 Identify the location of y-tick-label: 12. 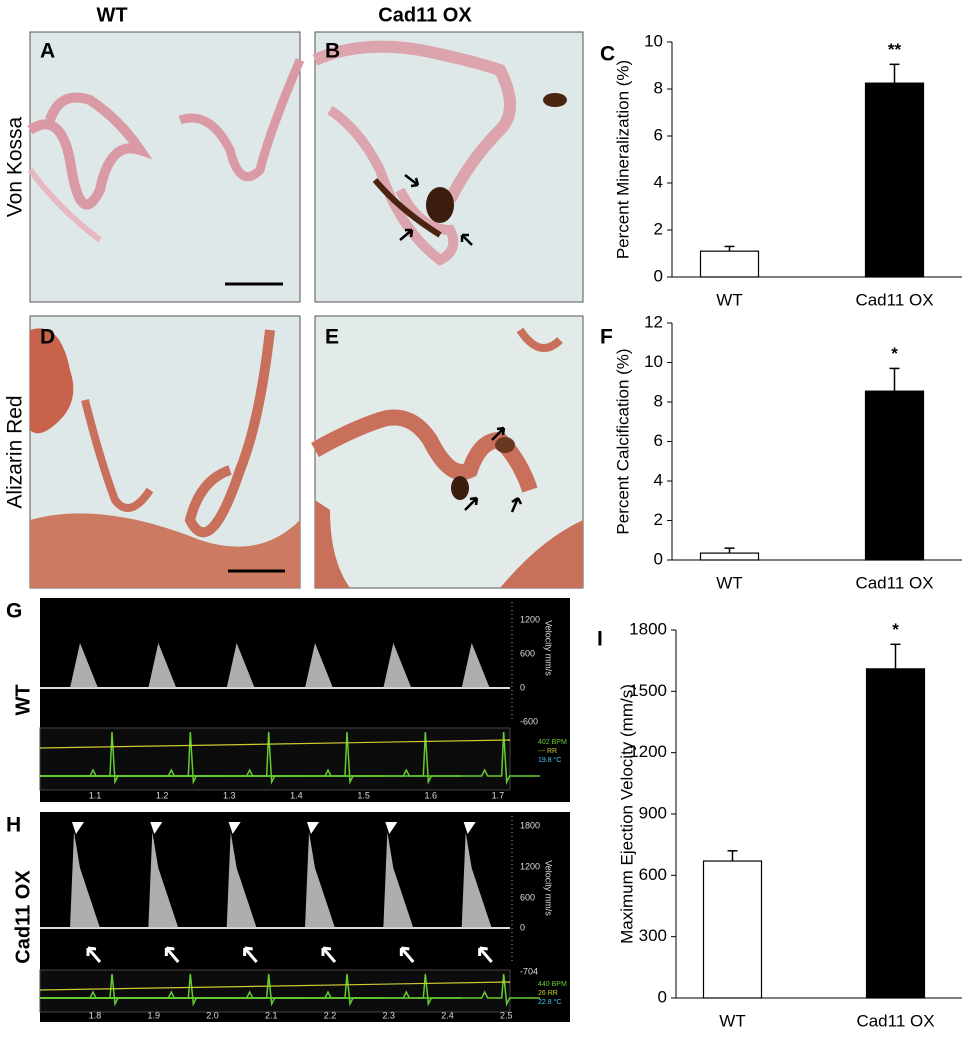
(653, 321).